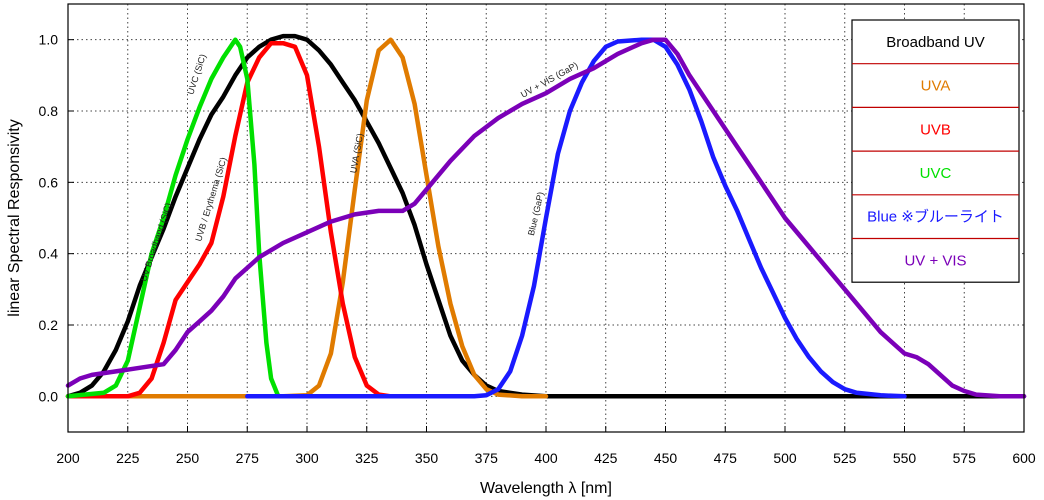 The image size is (1044, 500). What do you see at coordinates (935, 260) in the screenshot?
I see `legend-entry: UV + VIS` at bounding box center [935, 260].